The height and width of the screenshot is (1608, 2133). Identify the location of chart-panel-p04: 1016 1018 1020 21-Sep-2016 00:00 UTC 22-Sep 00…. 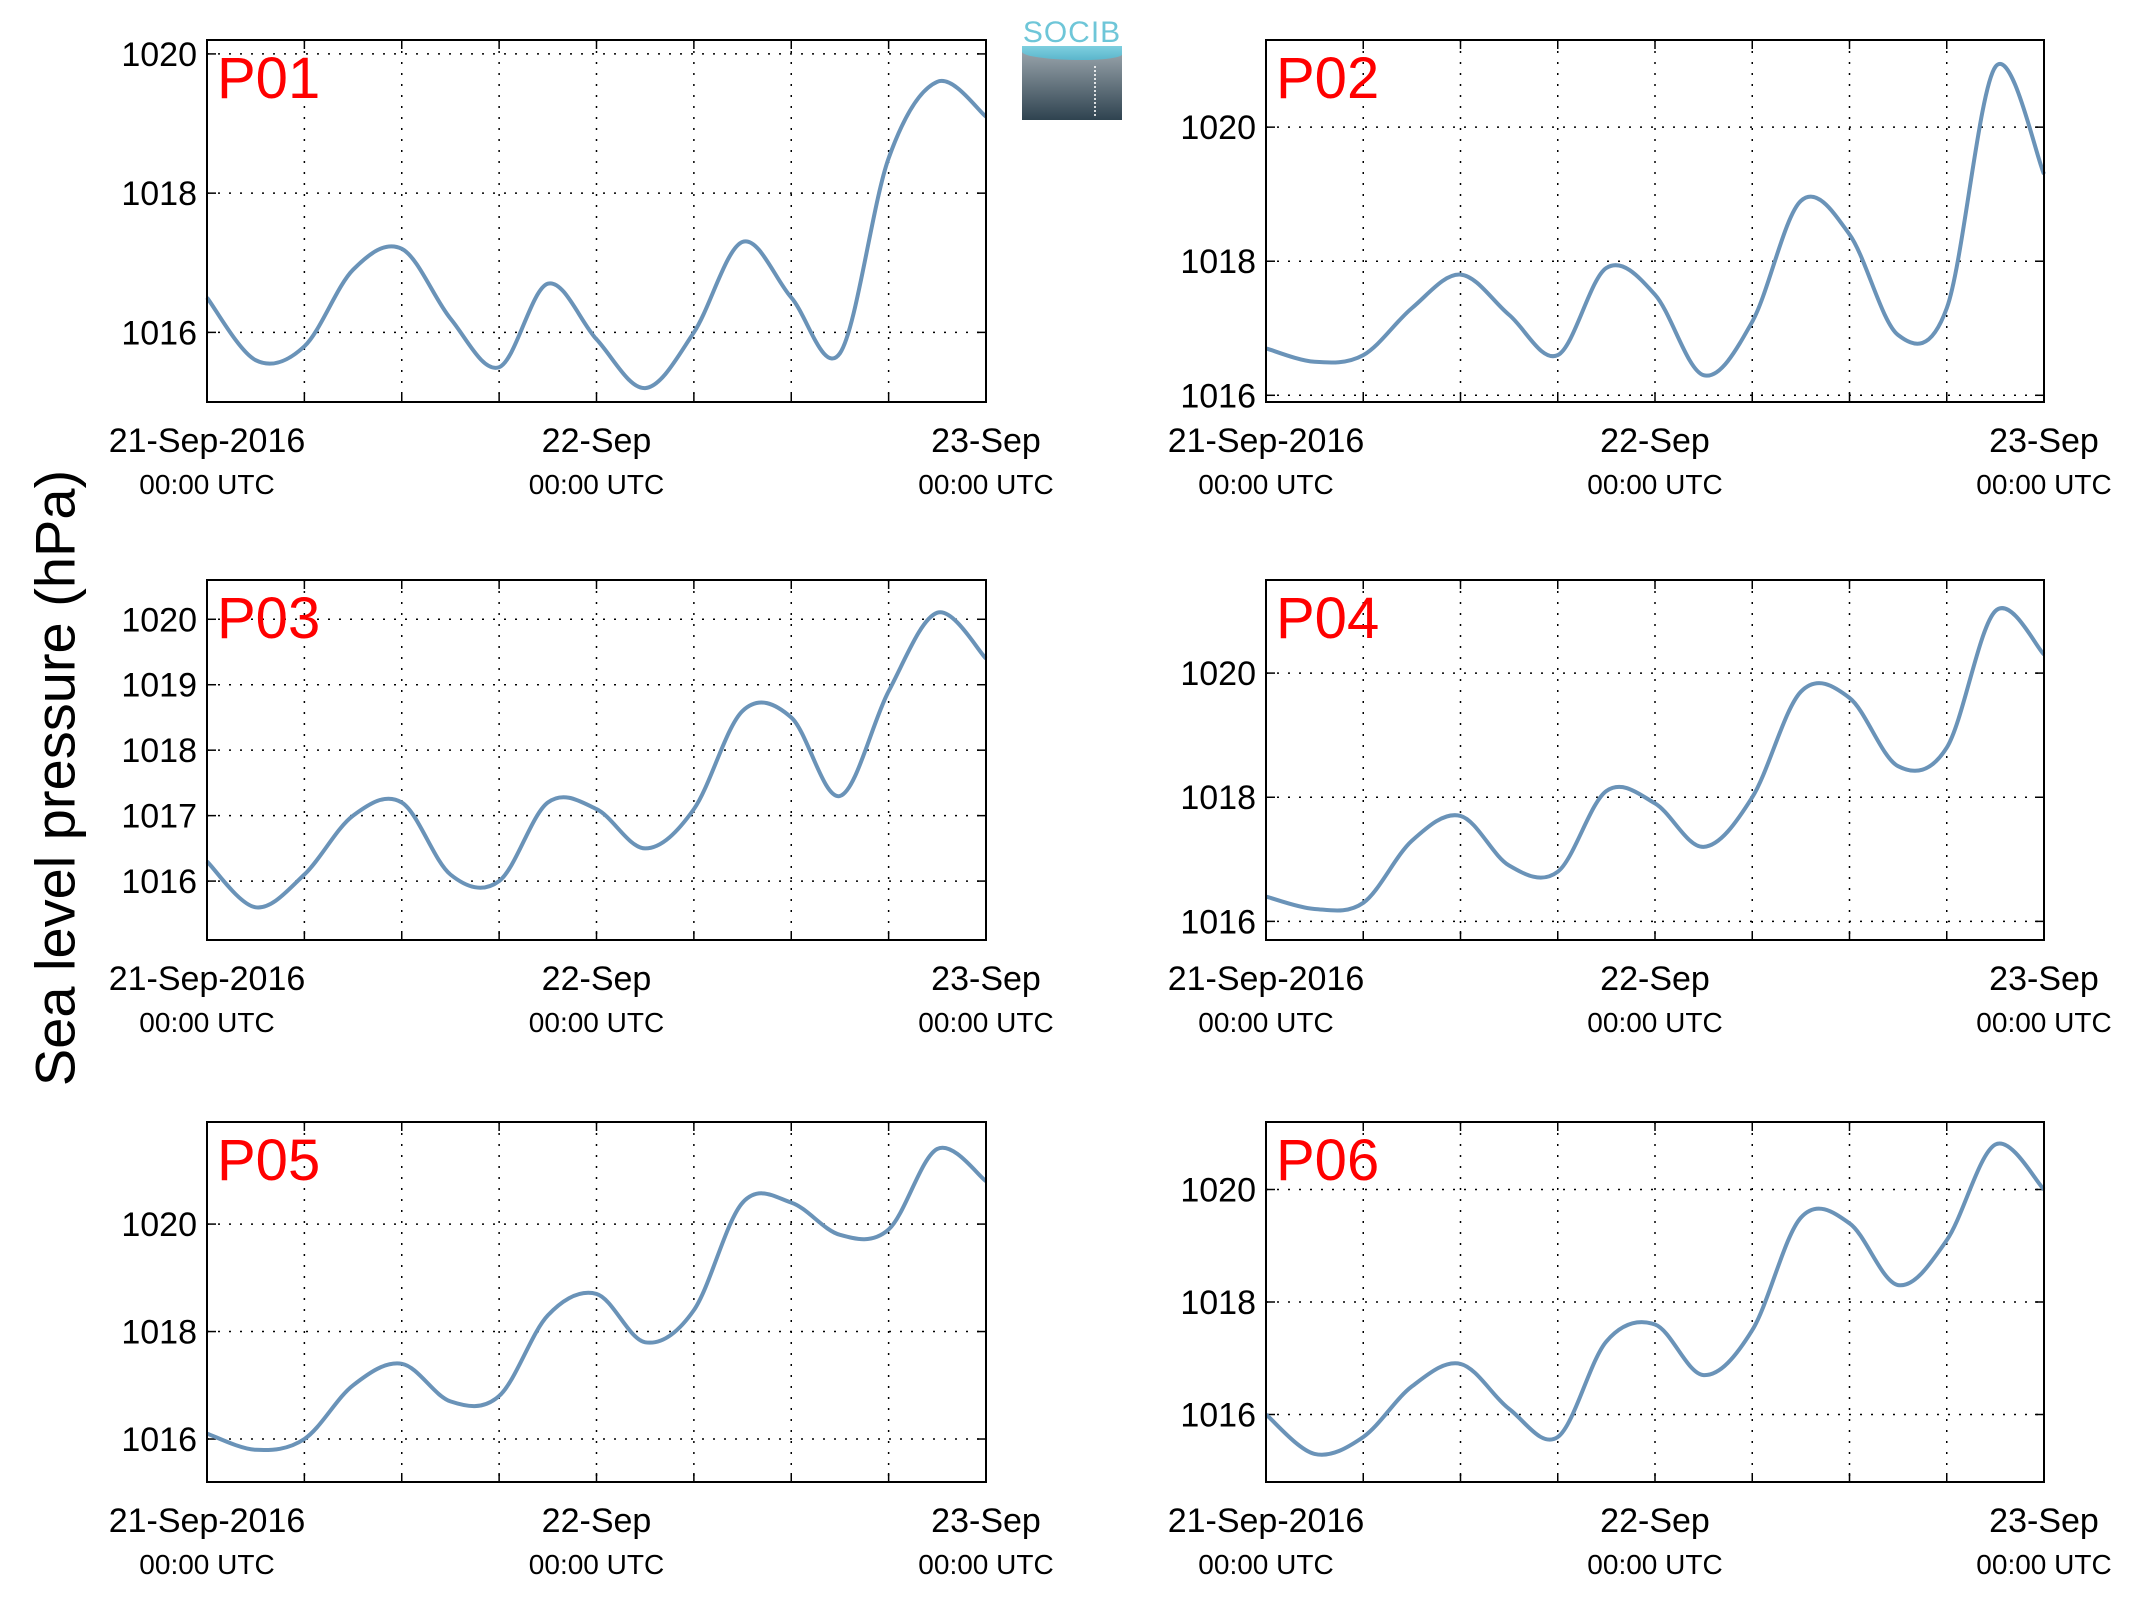
(1640, 808).